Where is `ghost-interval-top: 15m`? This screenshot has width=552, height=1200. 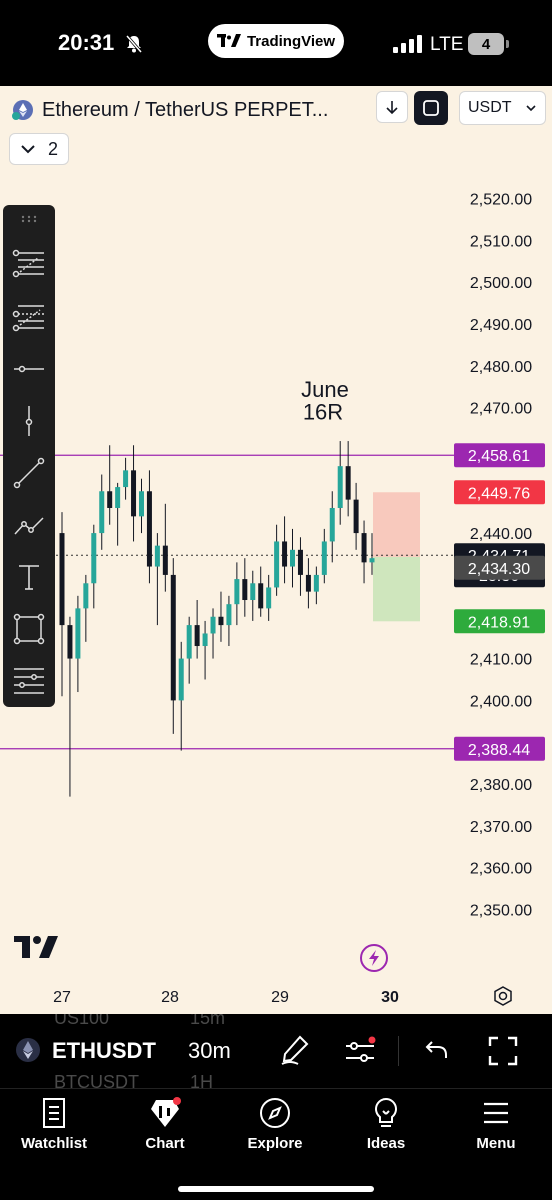 ghost-interval-top: 15m is located at coordinates (208, 1021).